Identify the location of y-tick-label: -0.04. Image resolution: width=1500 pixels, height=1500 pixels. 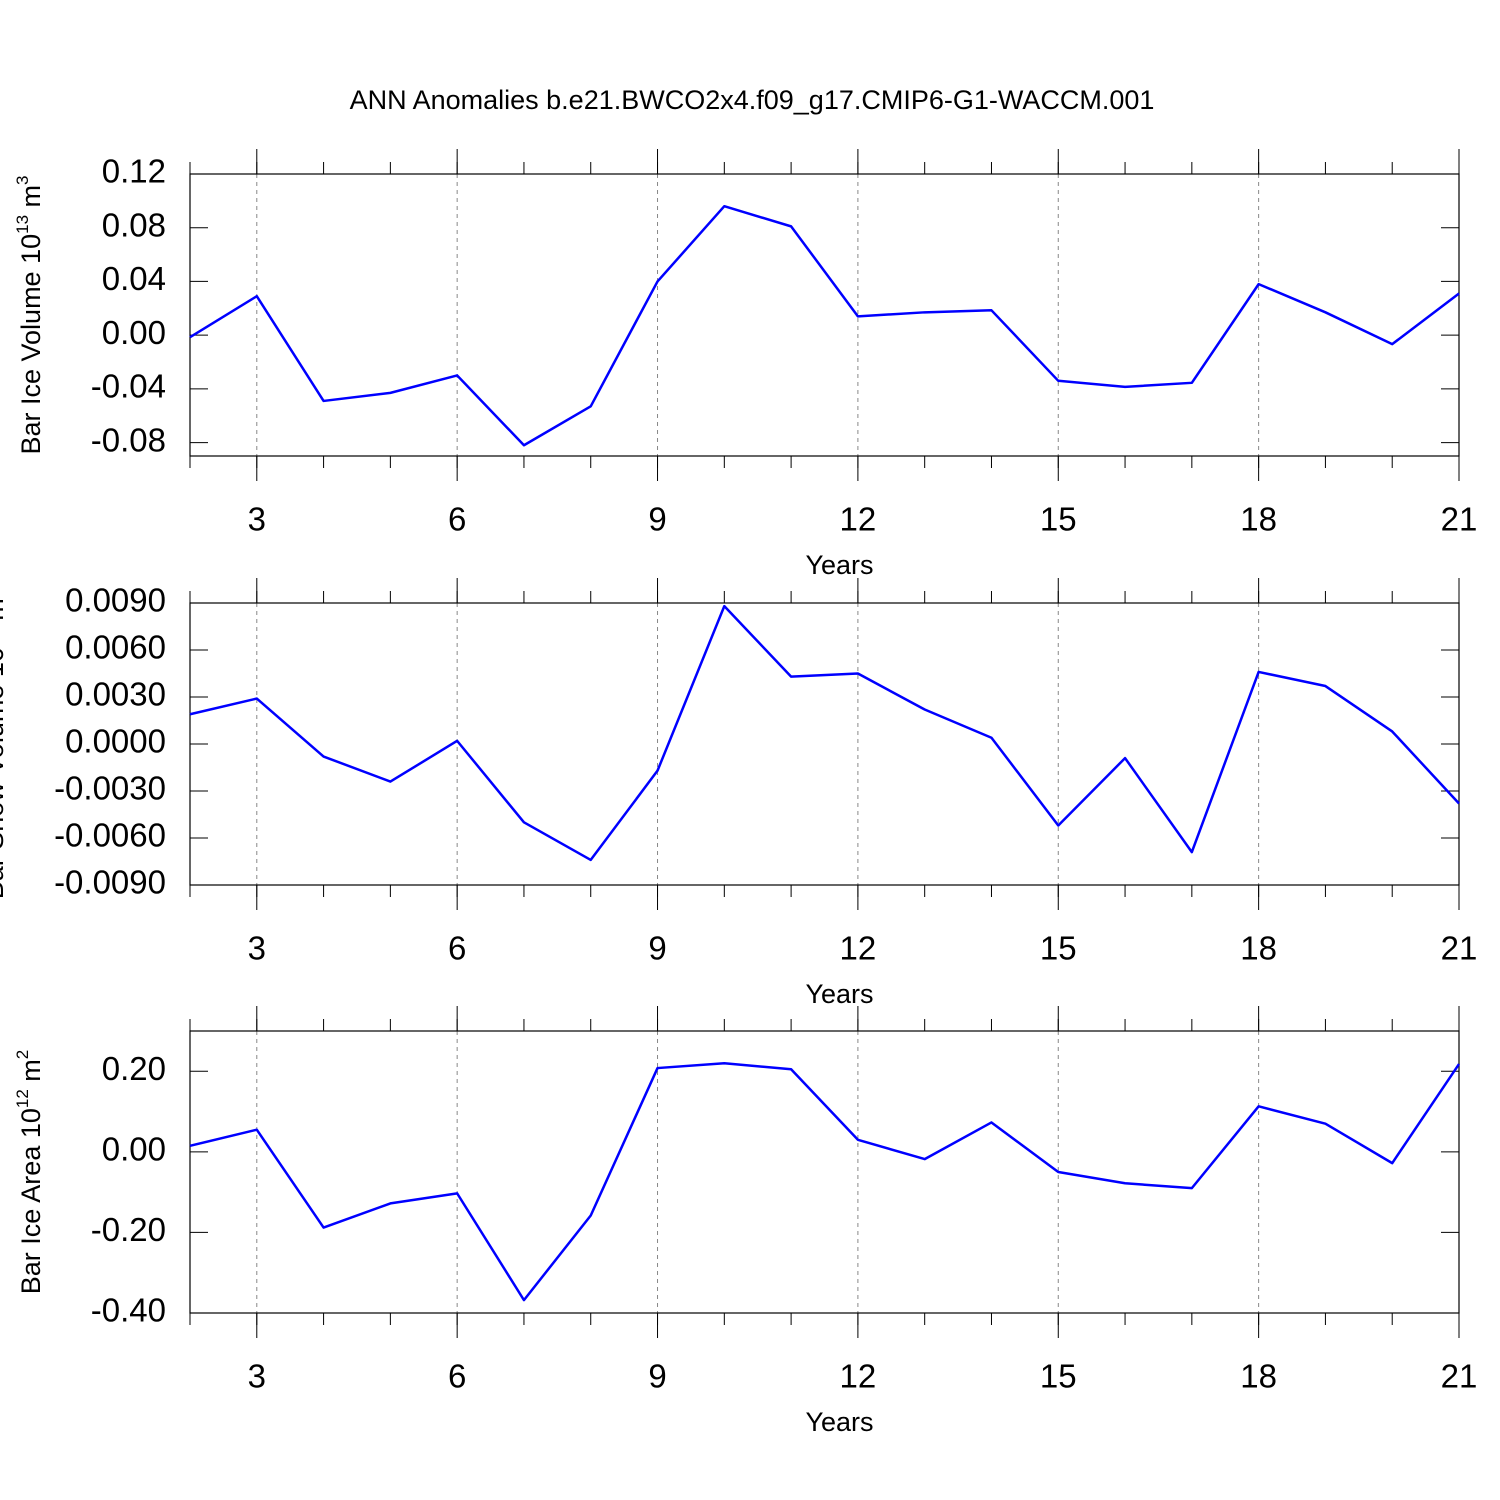
(128, 386).